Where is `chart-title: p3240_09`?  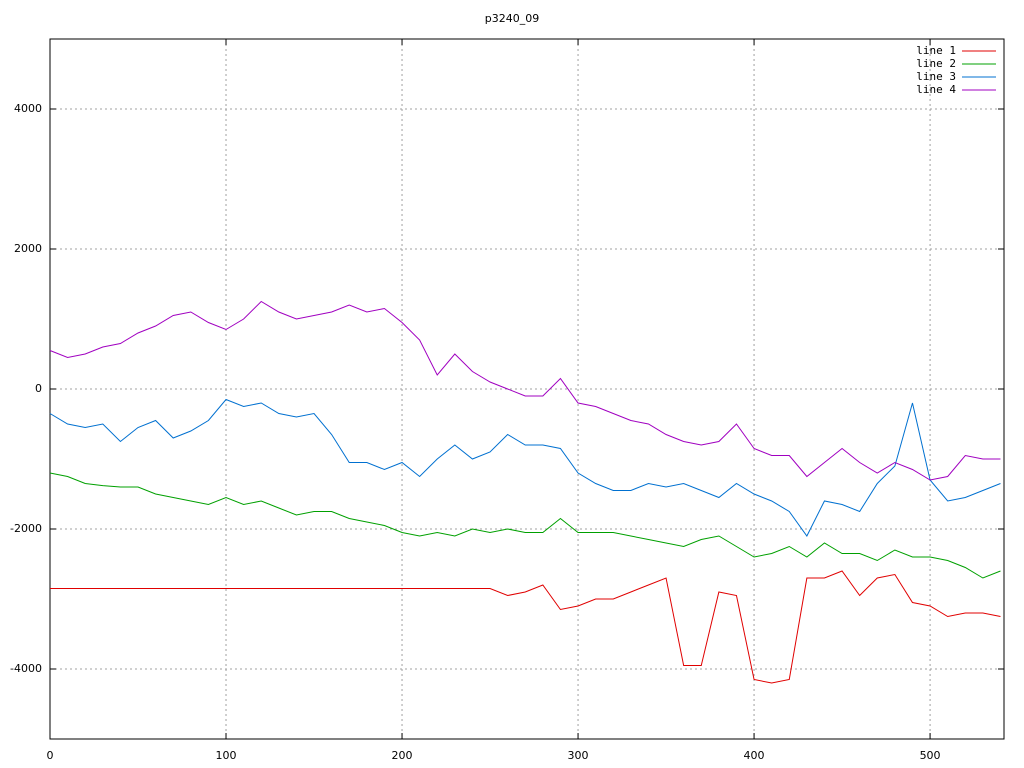
chart-title: p3240_09 is located at coordinates (512, 18).